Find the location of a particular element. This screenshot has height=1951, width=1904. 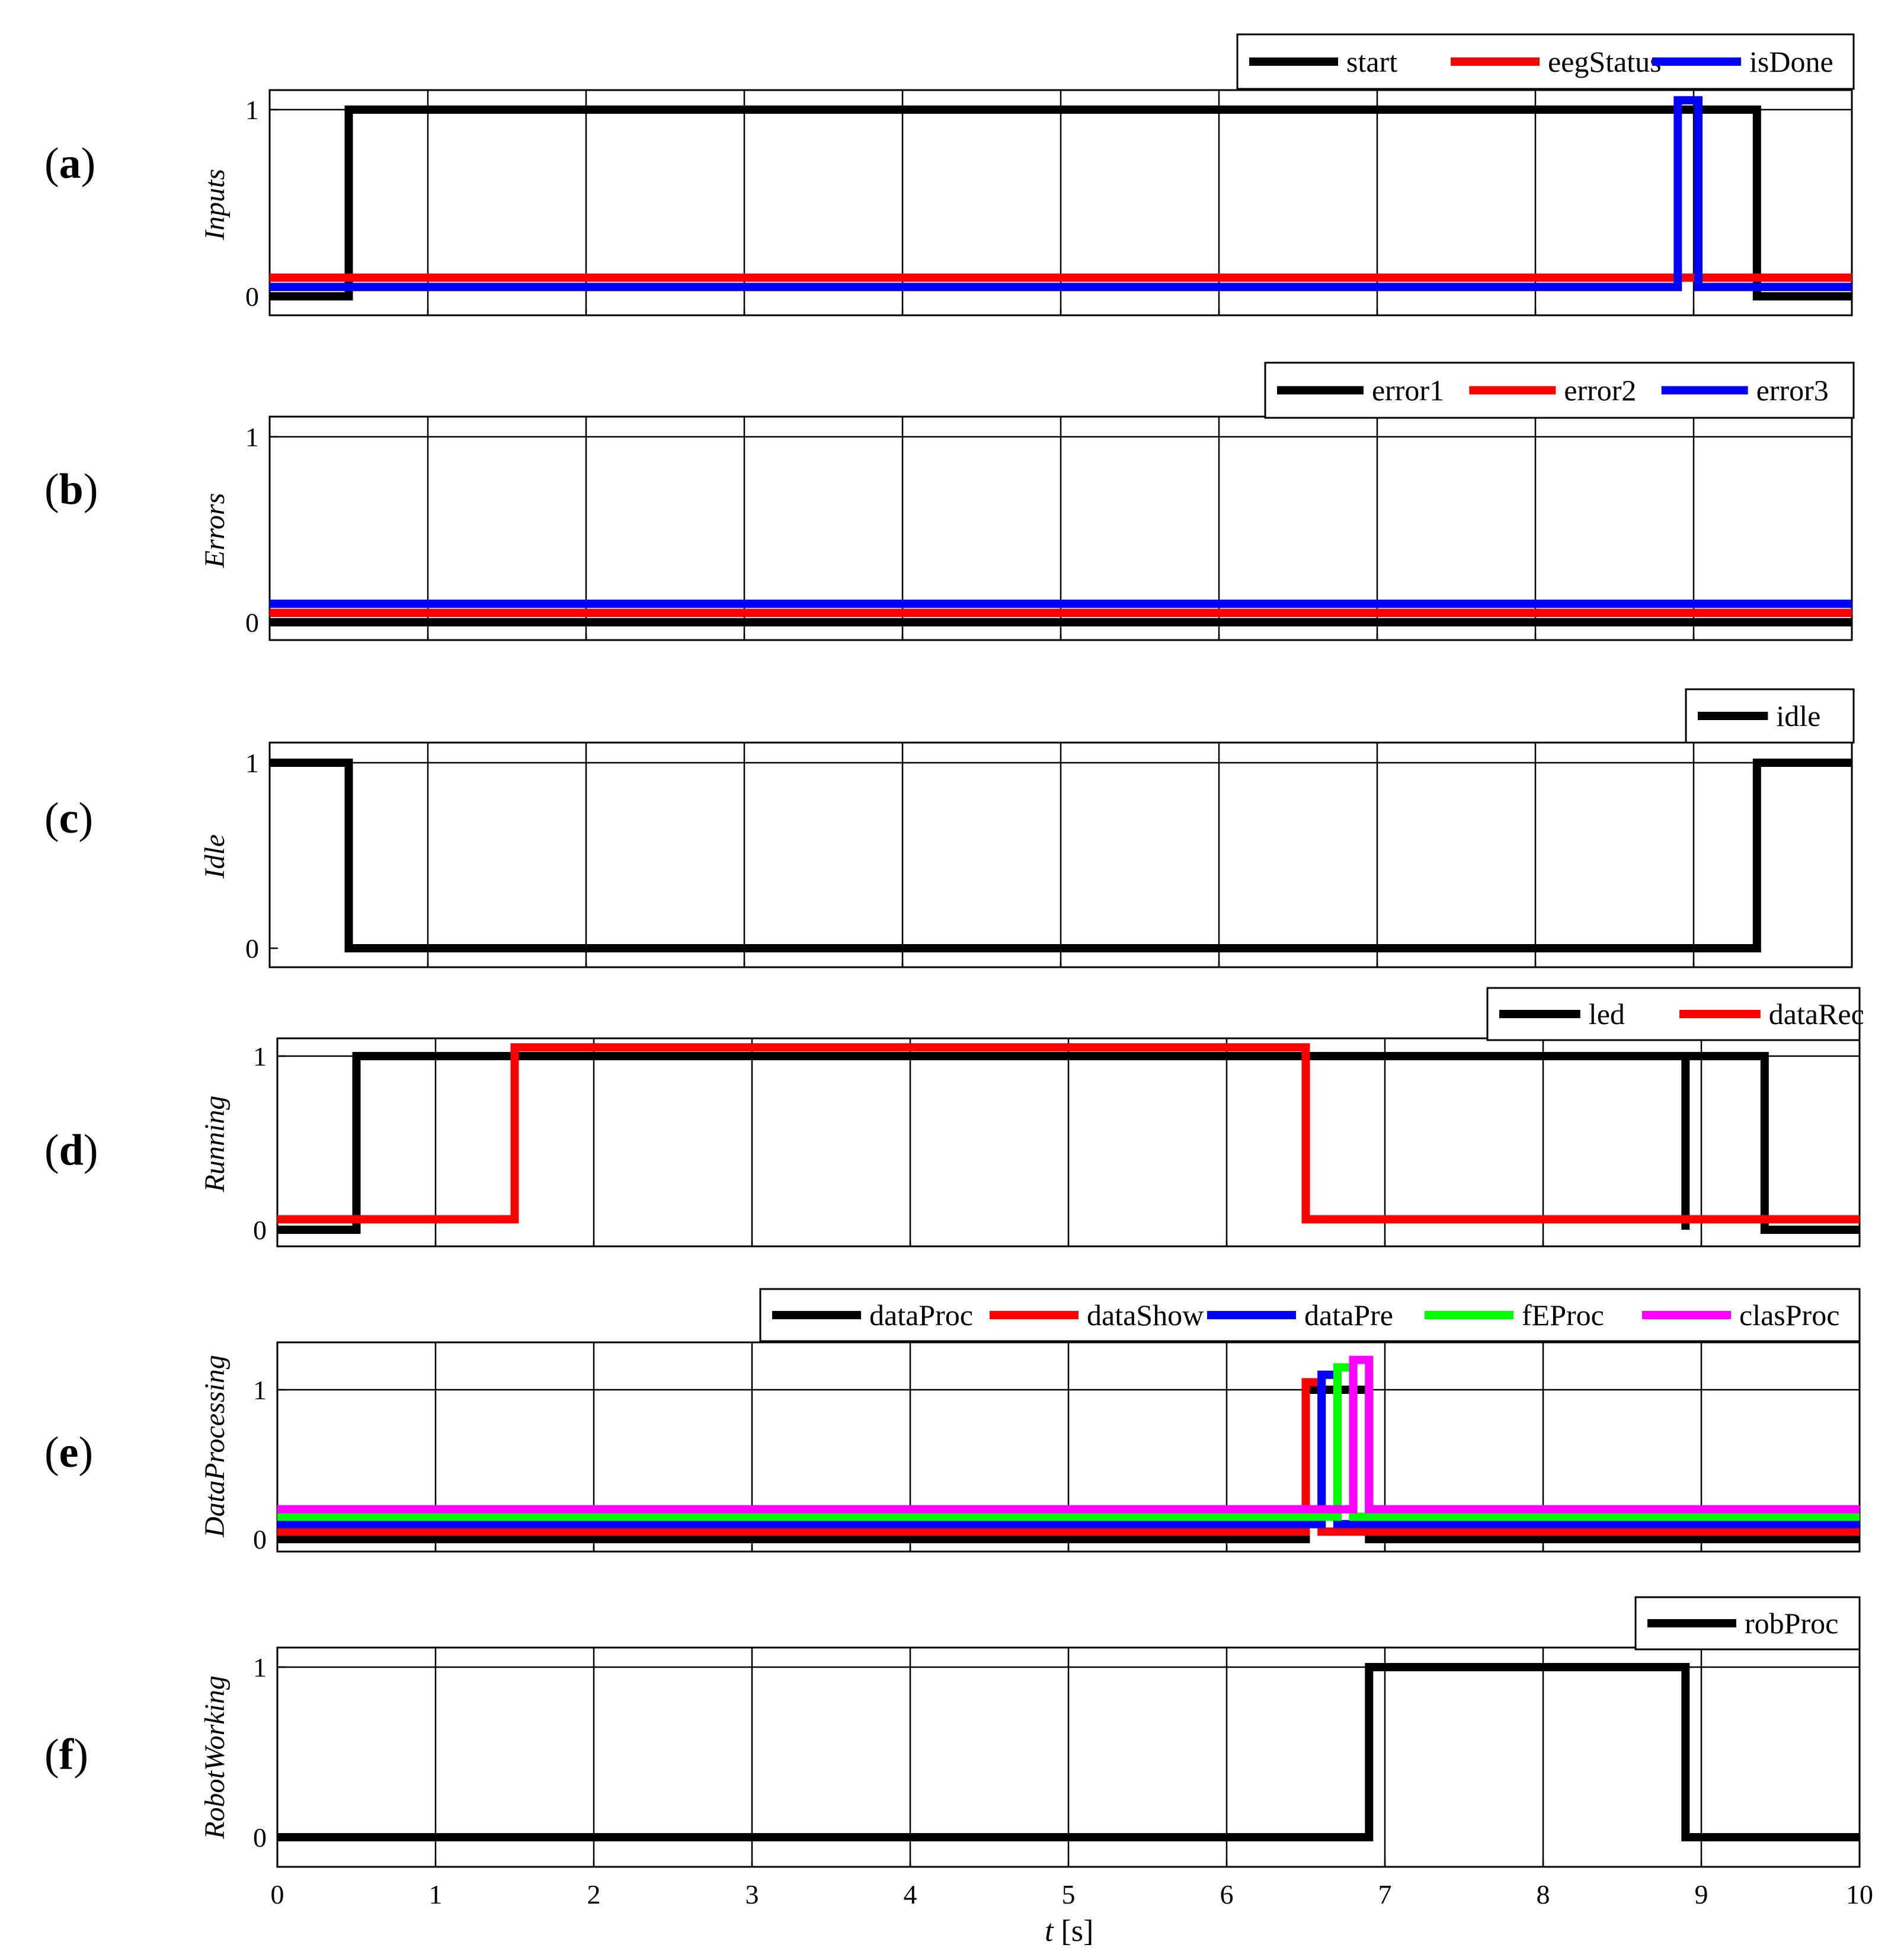

panel-label: (a) is located at coordinates (69, 163).